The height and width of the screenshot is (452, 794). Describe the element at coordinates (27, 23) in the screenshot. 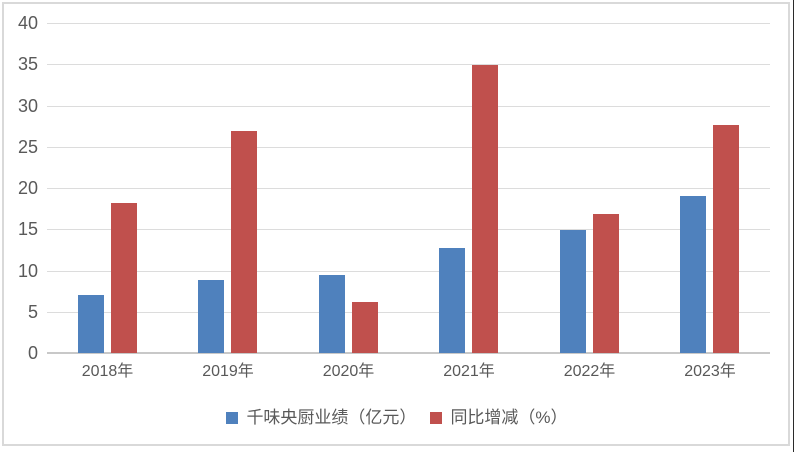

I see `y-tick-label-40: 40` at that location.